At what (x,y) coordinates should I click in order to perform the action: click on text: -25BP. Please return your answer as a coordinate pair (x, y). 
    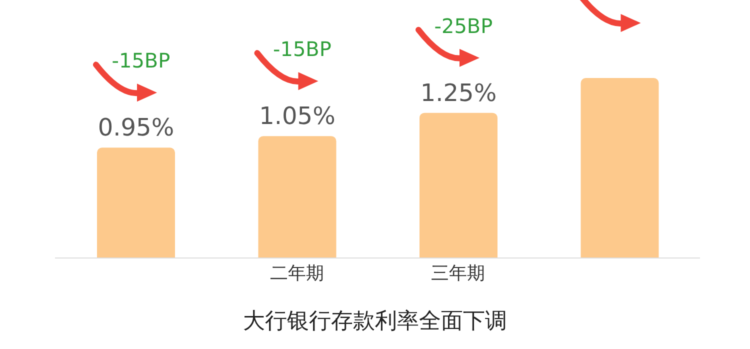
    Looking at the image, I should click on (463, 26).